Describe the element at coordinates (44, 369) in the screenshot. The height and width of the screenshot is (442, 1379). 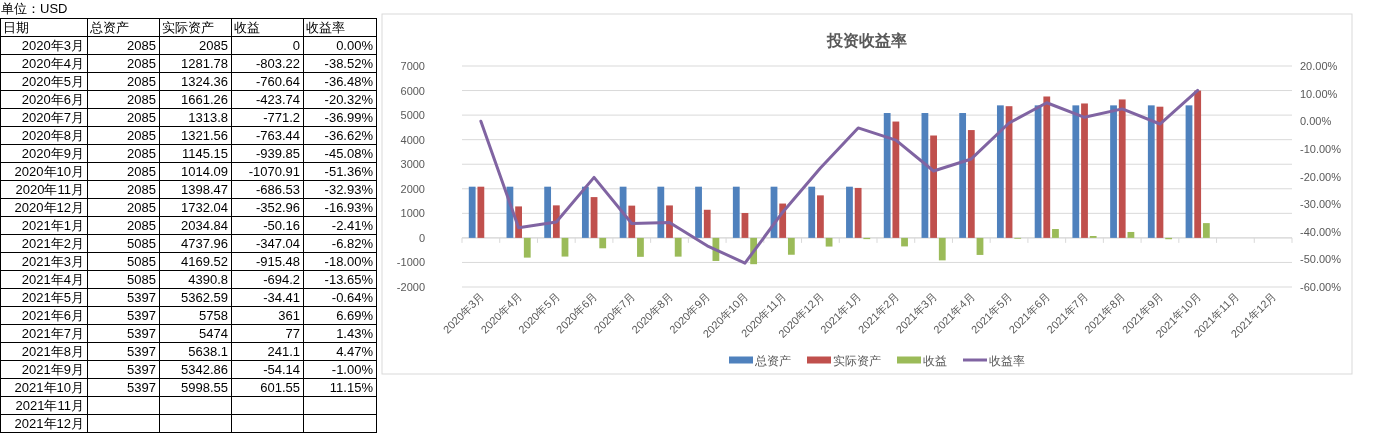
I see `category-label: 2021年9月` at that location.